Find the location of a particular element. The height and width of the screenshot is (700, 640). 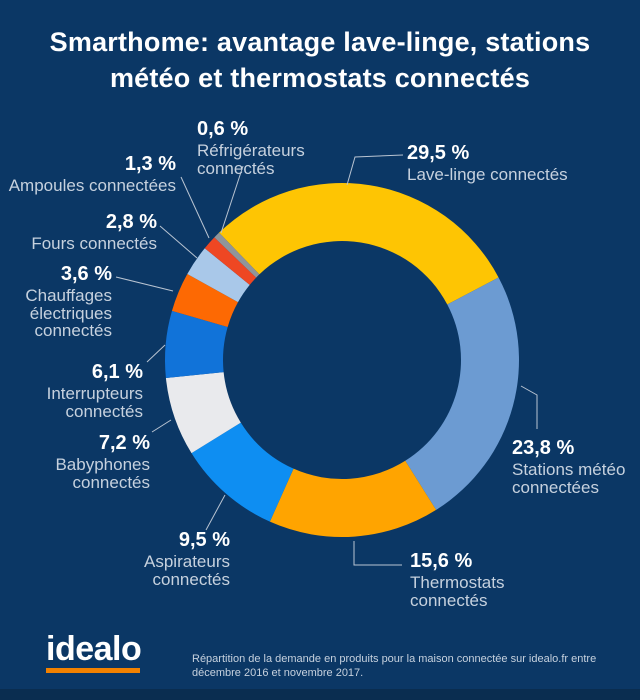

donut-slice-fours is located at coordinates (218, 275).